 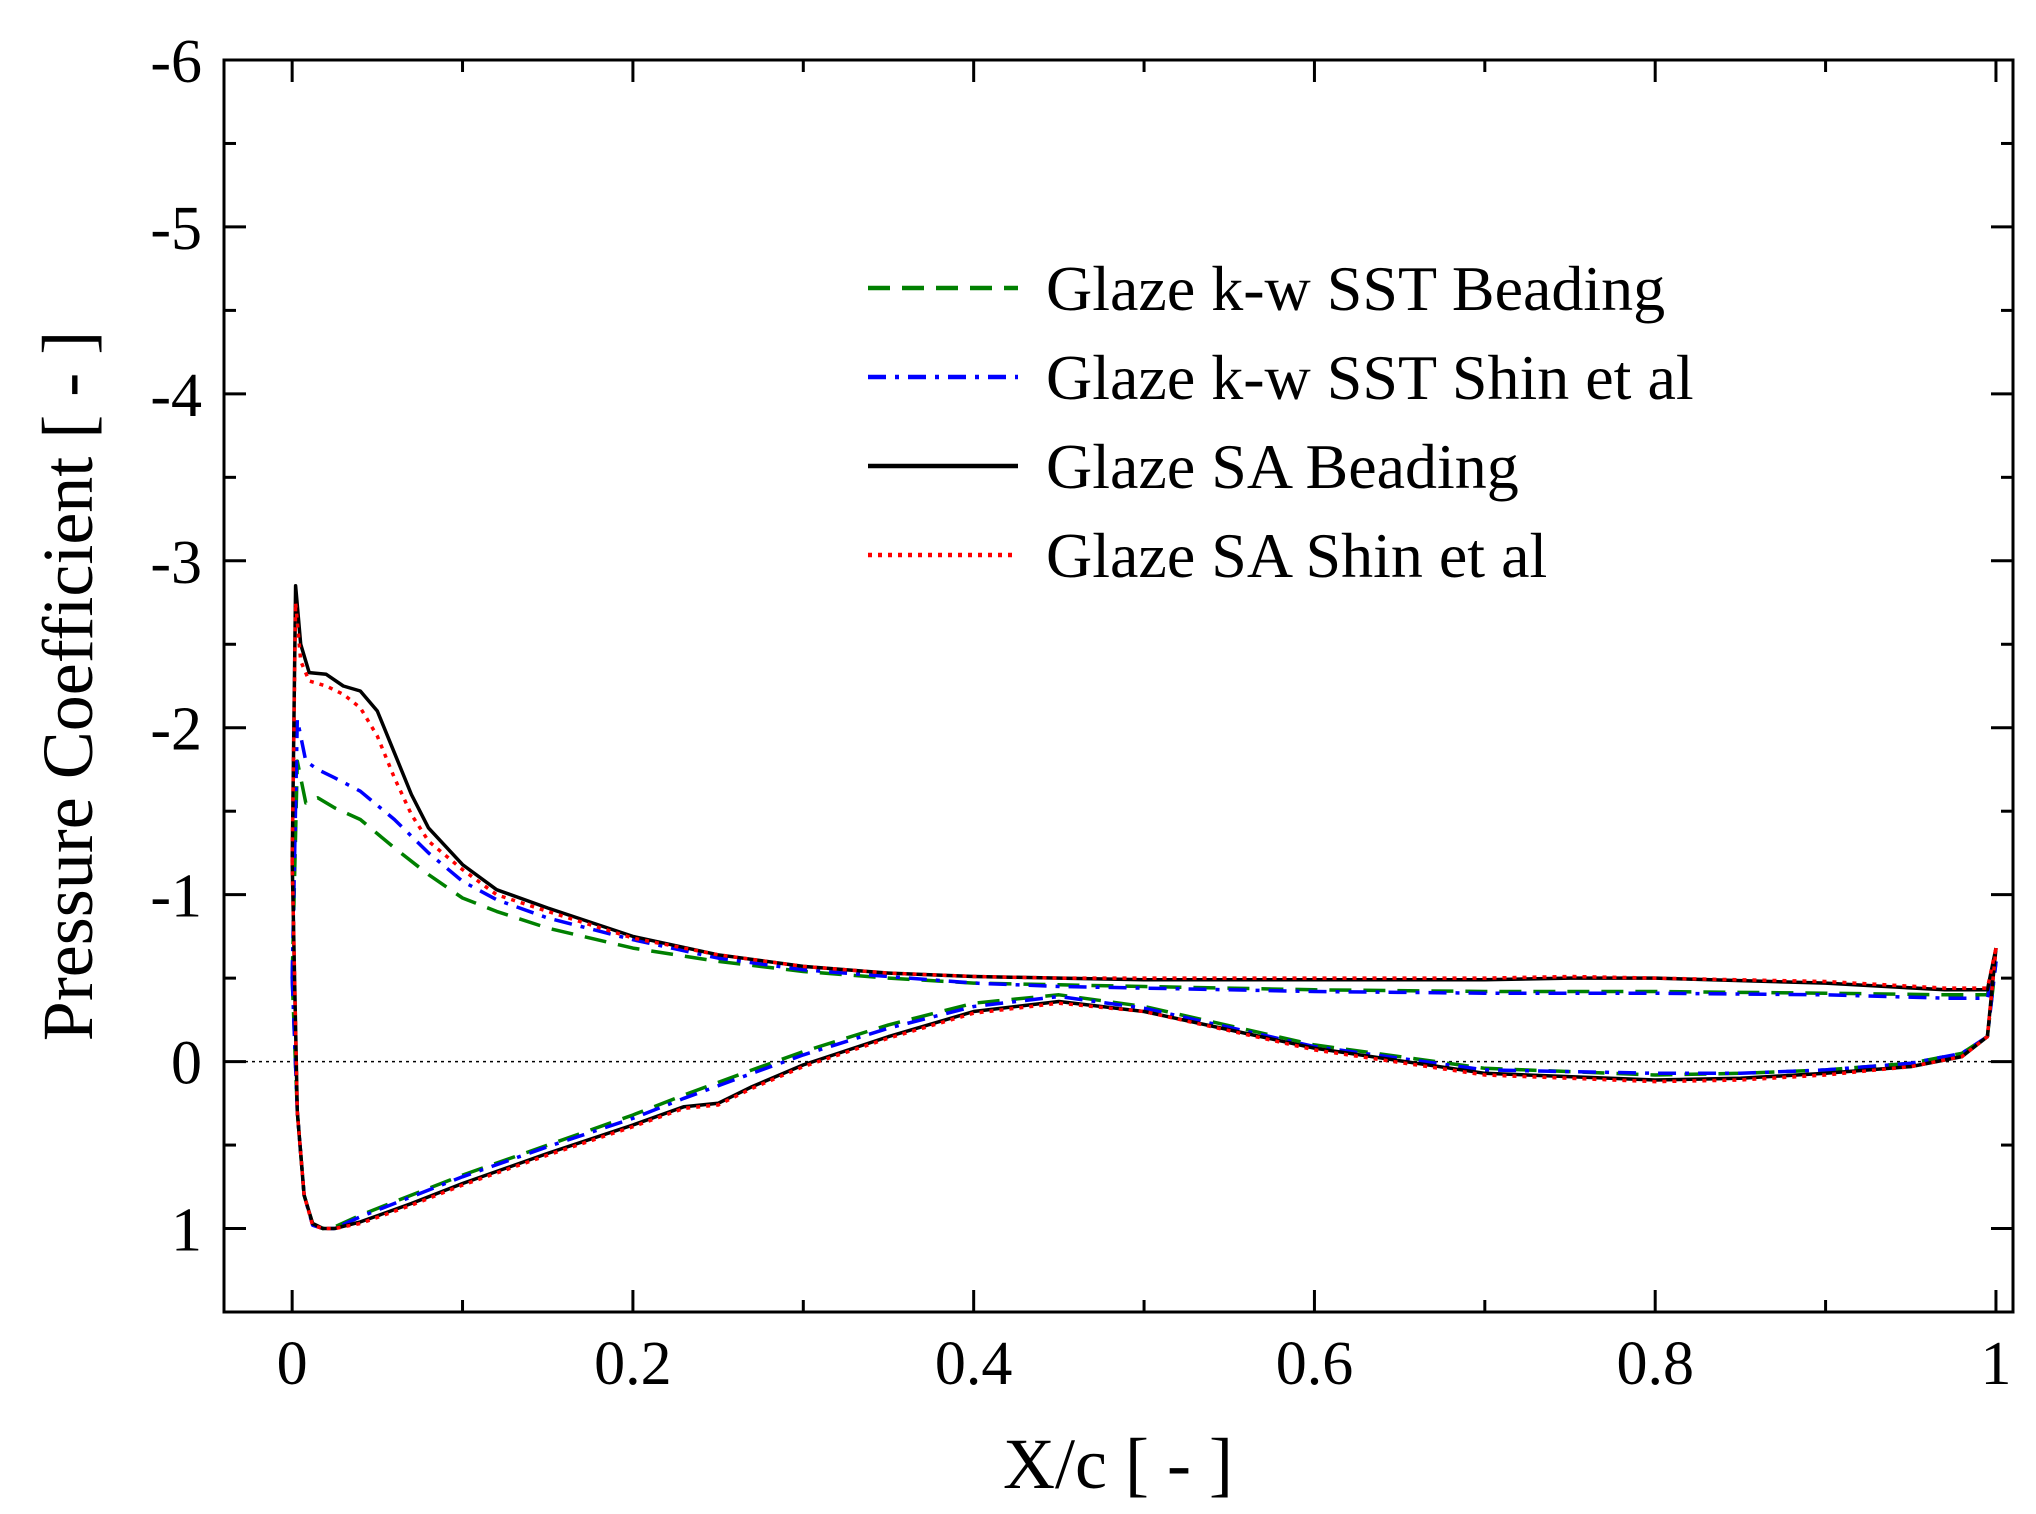 What do you see at coordinates (186, 1231) in the screenshot?
I see `y-tick-label: 1` at bounding box center [186, 1231].